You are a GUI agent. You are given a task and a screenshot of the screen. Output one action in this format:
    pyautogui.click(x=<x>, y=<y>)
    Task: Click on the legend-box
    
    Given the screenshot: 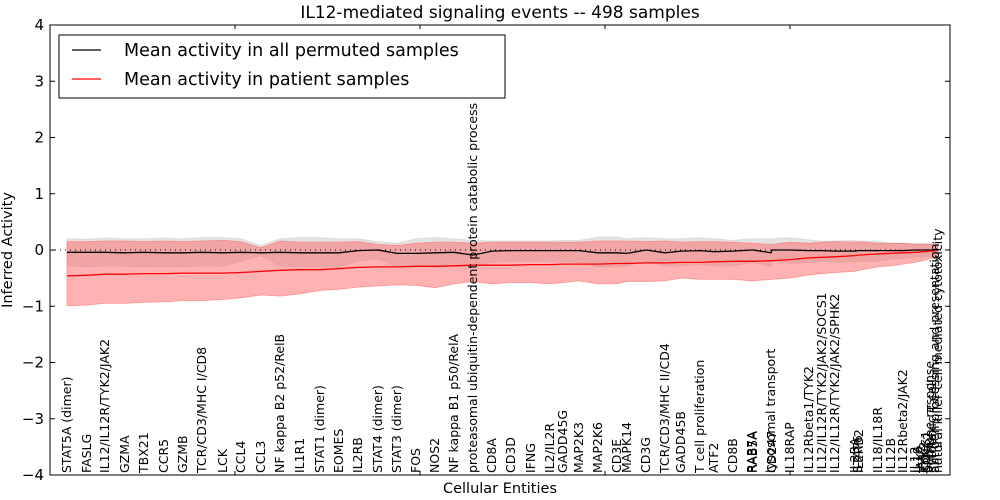 What is the action you would take?
    pyautogui.click(x=282, y=66)
    